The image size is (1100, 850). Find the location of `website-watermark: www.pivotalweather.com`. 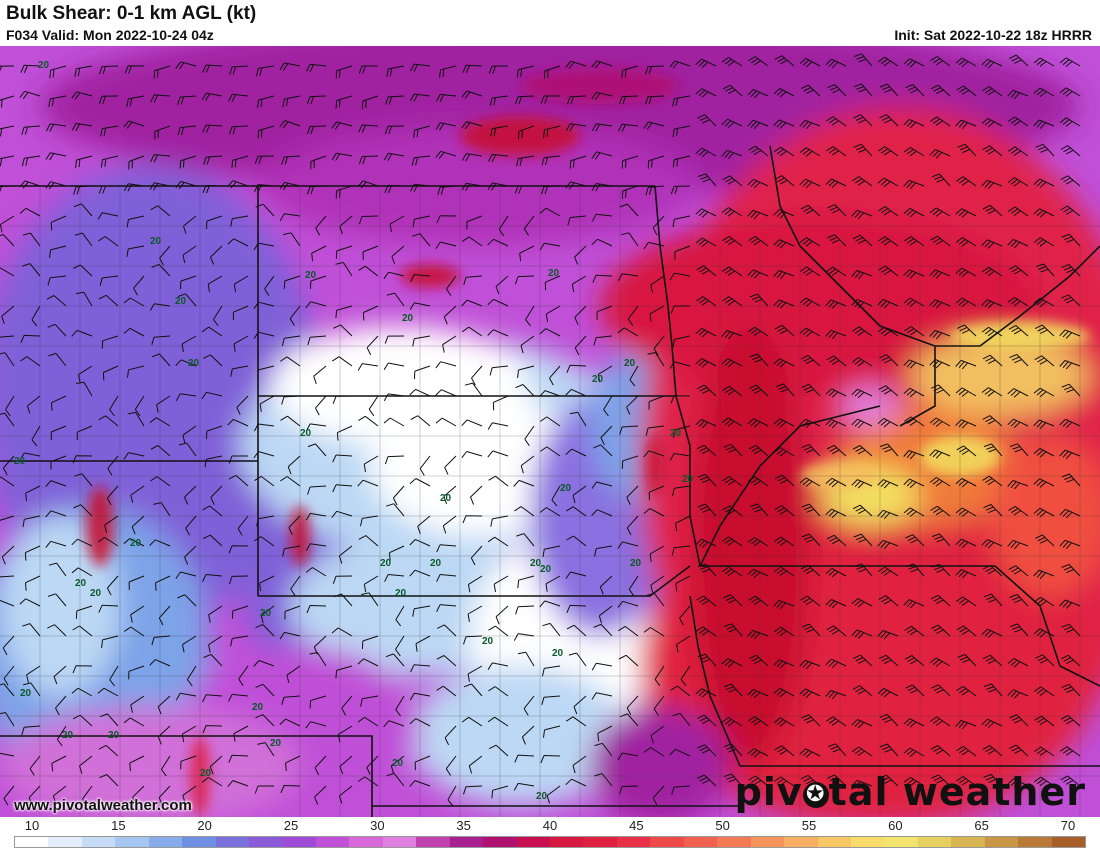

website-watermark: www.pivotalweather.com is located at coordinates (103, 805).